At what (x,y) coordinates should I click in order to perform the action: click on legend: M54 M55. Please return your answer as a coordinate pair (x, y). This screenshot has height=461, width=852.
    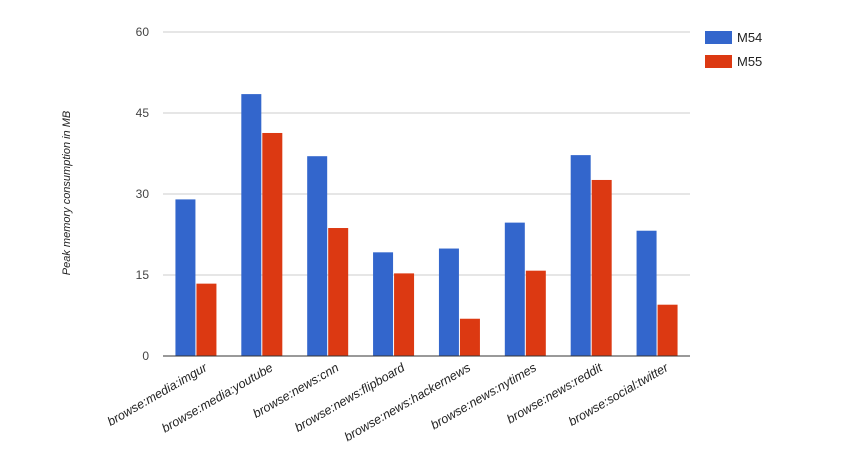
    Looking at the image, I should click on (733, 49).